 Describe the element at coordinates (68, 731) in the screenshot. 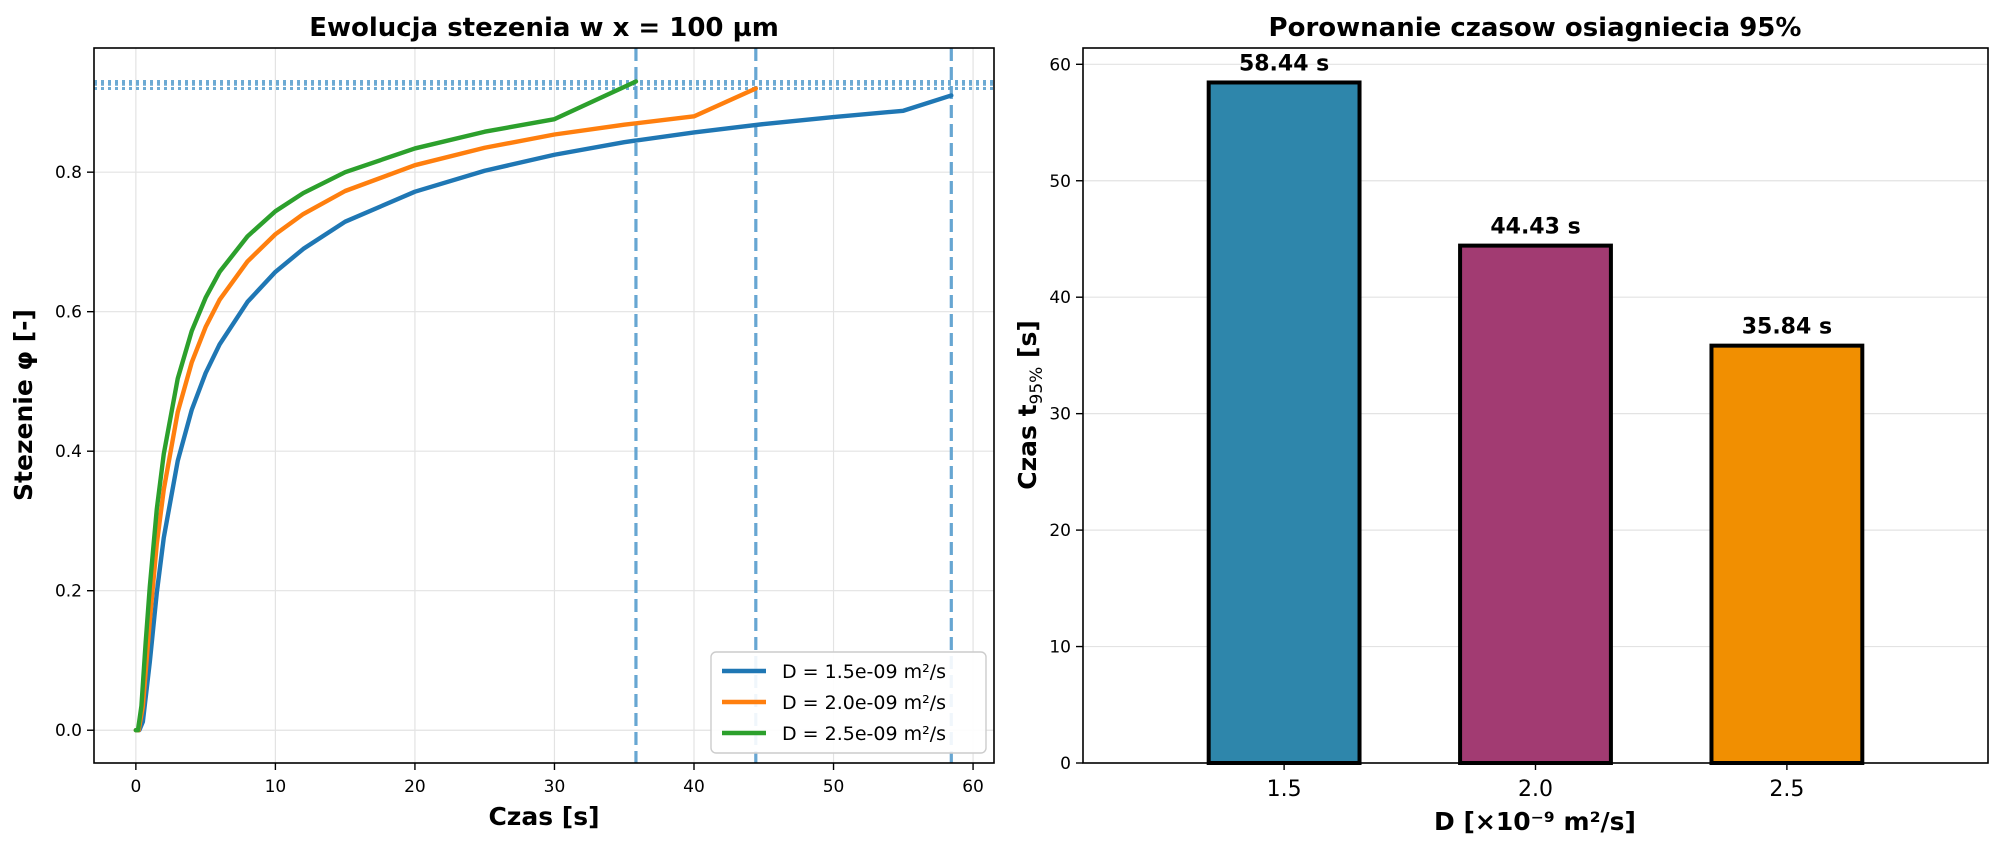

I see `left-y-tick-label: 0.0` at that location.